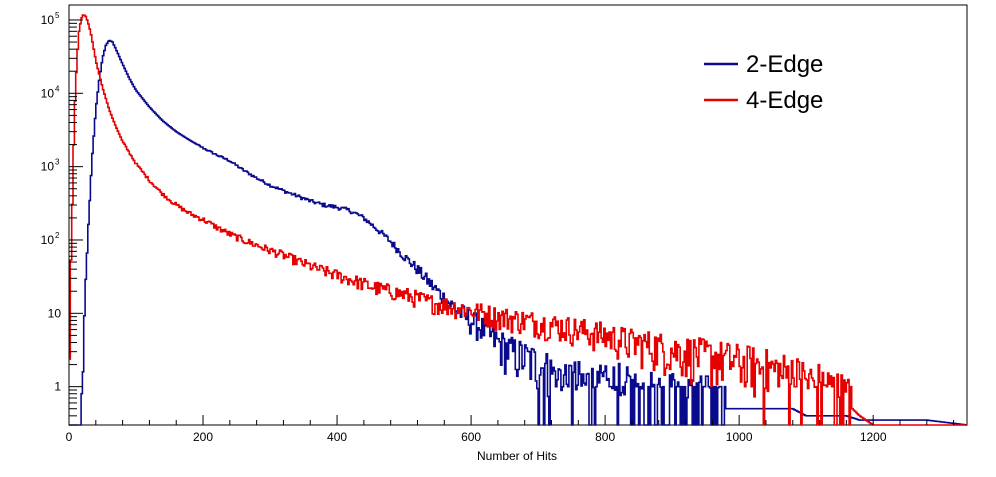 Image resolution: width=996 pixels, height=477 pixels. What do you see at coordinates (57, 235) in the screenshot?
I see `y-tick-exponent-2: 2` at bounding box center [57, 235].